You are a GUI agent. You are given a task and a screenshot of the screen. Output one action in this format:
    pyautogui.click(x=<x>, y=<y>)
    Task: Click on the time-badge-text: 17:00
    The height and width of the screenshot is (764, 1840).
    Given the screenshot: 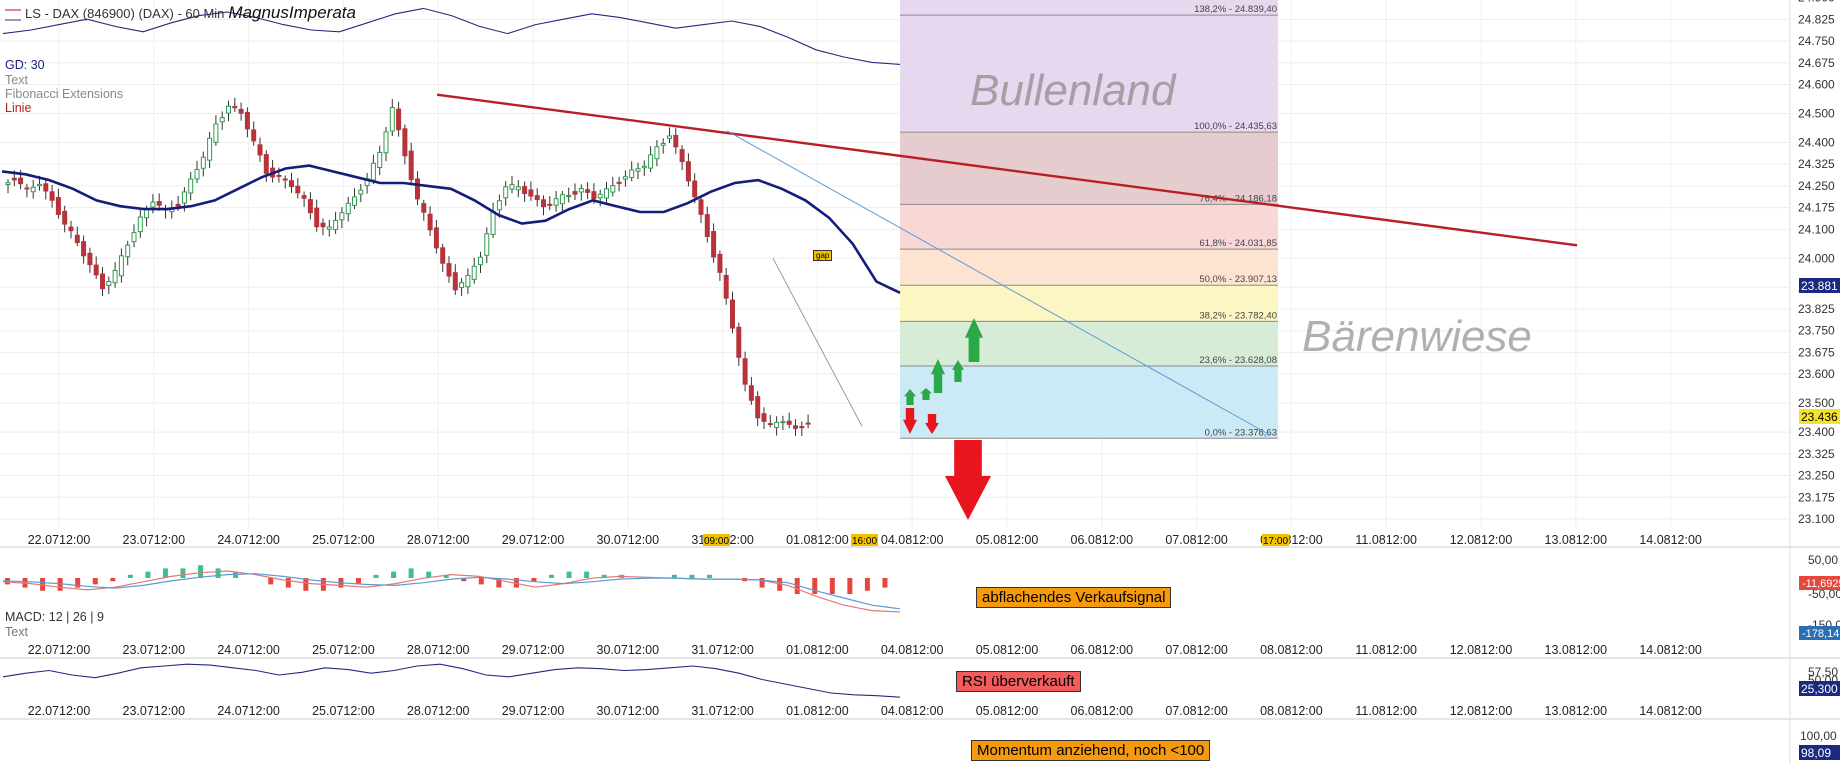 What is the action you would take?
    pyautogui.click(x=1275, y=541)
    